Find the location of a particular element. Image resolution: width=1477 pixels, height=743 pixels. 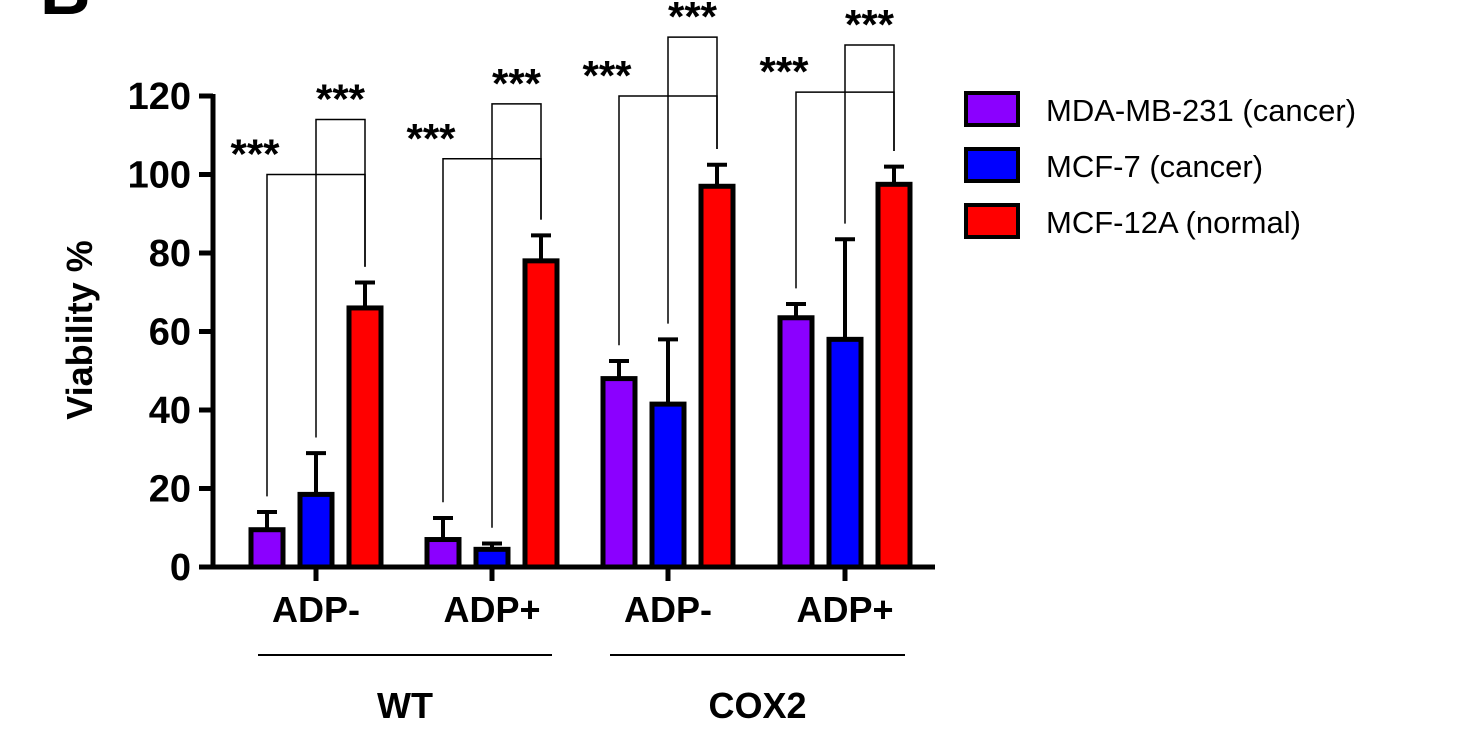

panel-label: B is located at coordinates (65, 14).